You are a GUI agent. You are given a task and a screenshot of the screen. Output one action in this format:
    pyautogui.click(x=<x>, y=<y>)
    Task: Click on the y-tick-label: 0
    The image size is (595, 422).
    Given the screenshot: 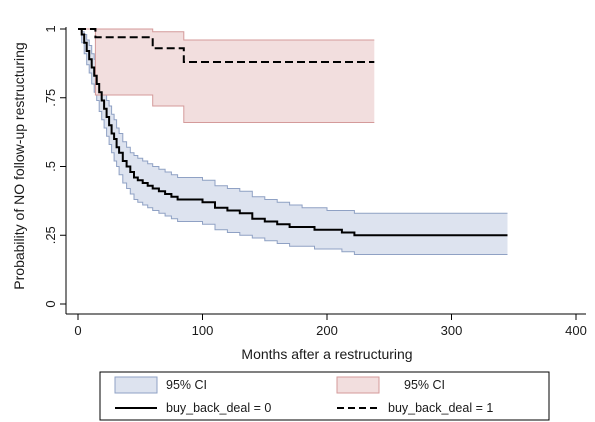 What is the action you would take?
    pyautogui.click(x=50, y=303)
    